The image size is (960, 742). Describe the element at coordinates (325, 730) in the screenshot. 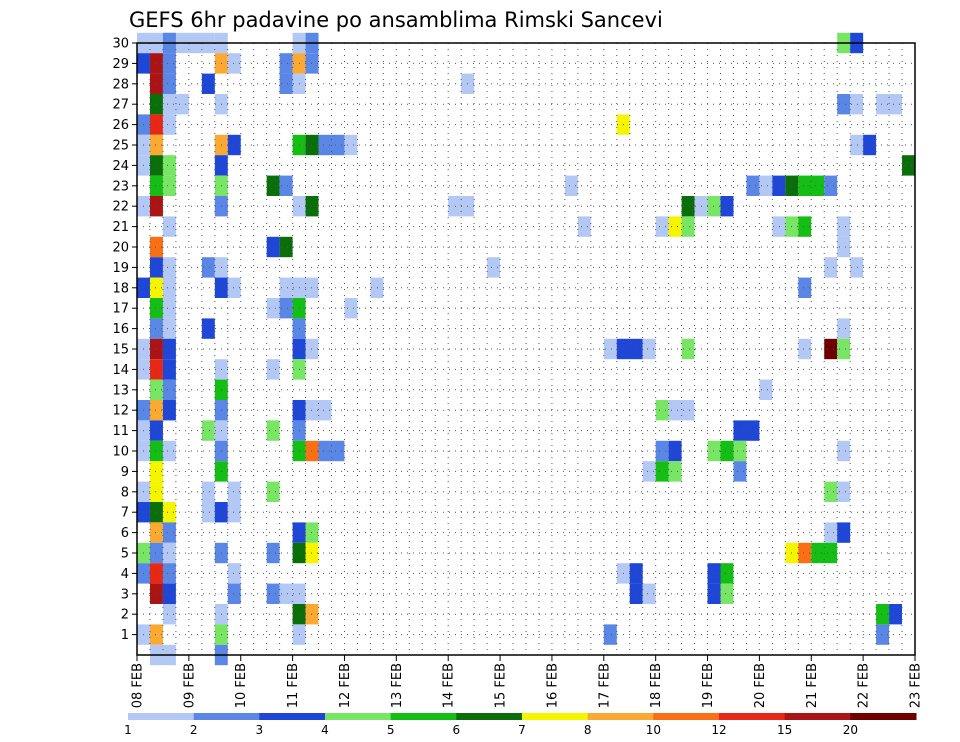

I see `legend-label: 4` at that location.